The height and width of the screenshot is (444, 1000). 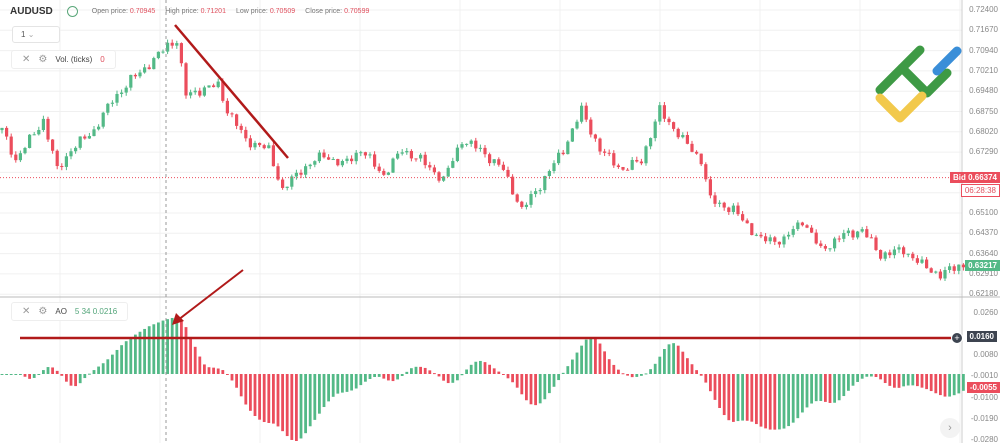 What do you see at coordinates (102, 59) in the screenshot?
I see `volume-value: 0` at bounding box center [102, 59].